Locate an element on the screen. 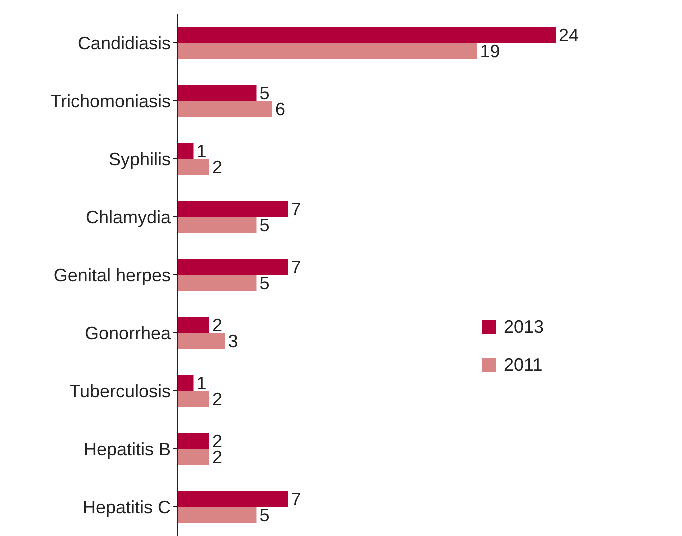 The height and width of the screenshot is (536, 682). y-tick-label: Gonorrhea is located at coordinates (128, 333).